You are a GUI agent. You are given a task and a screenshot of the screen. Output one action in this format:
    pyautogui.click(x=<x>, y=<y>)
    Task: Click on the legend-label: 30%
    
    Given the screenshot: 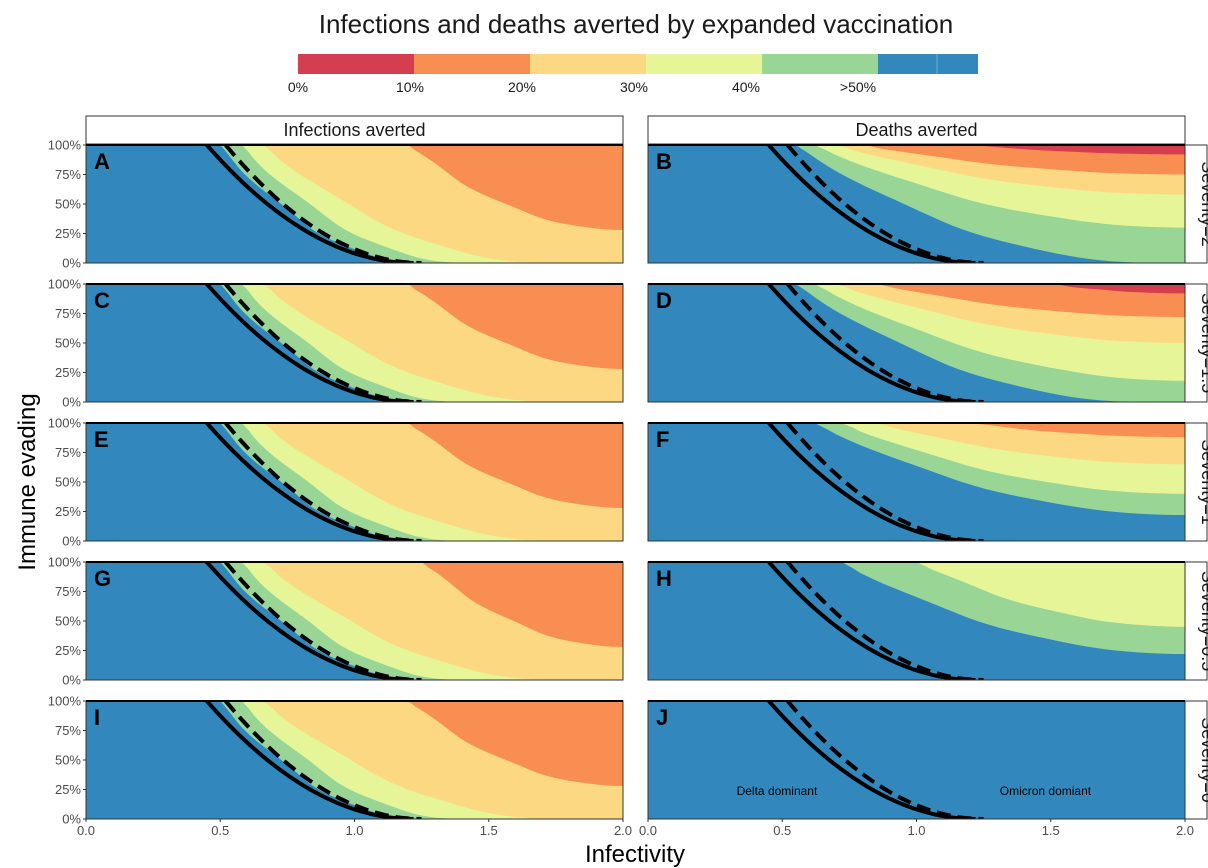 What is the action you would take?
    pyautogui.click(x=634, y=87)
    